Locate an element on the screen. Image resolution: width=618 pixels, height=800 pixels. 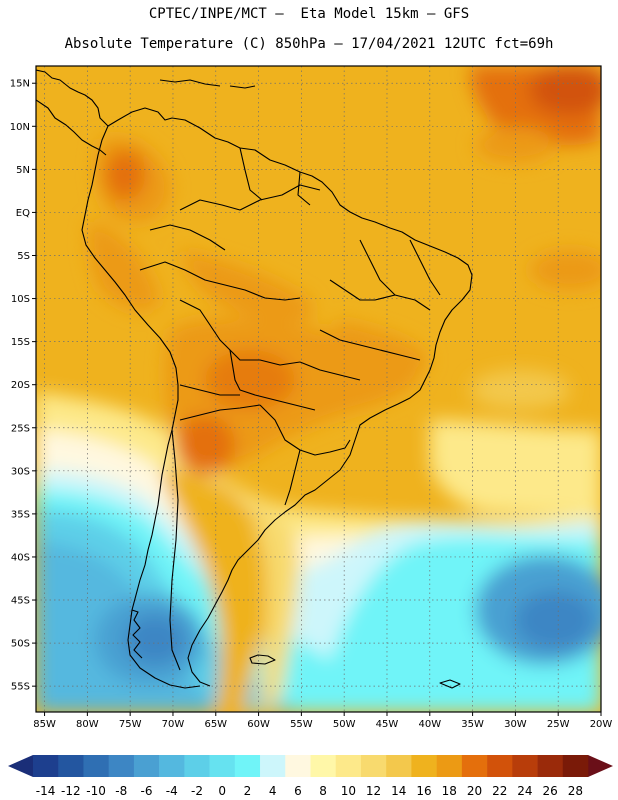
lat-label: 20S is located at coordinates (20, 385).